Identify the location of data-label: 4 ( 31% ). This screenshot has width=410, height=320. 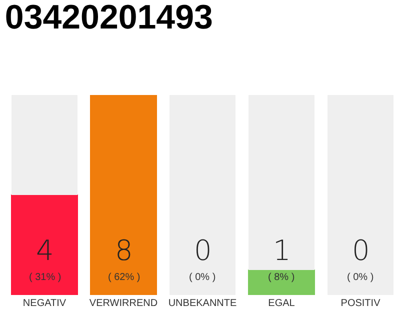
(45, 258).